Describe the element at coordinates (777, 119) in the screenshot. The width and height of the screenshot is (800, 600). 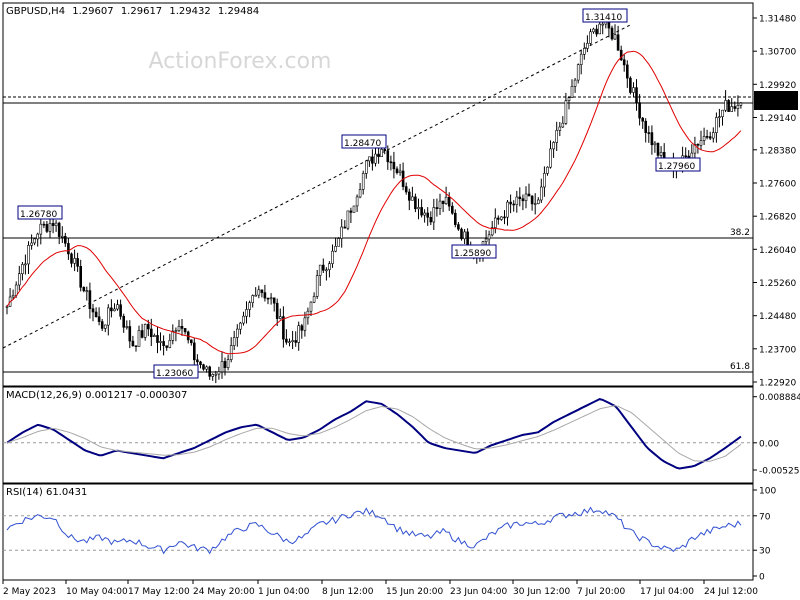
I see `price-tick-label: 1.29140` at that location.